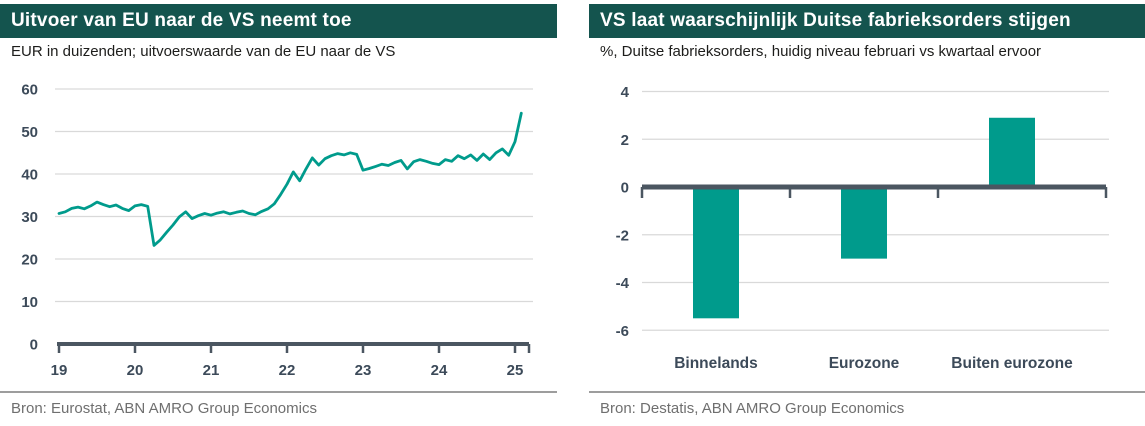 This screenshot has height=426, width=1145. What do you see at coordinates (211, 370) in the screenshot?
I see `x-axis-tick-label: 21` at bounding box center [211, 370].